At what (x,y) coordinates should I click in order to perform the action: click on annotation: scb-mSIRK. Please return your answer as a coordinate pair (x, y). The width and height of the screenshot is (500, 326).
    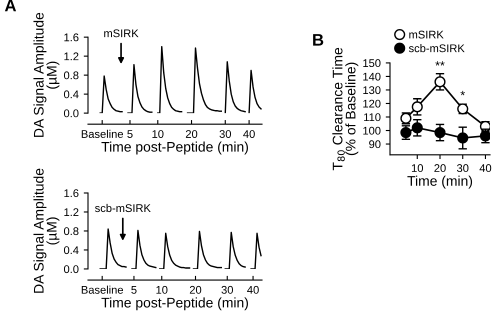
    Looking at the image, I should click on (123, 208).